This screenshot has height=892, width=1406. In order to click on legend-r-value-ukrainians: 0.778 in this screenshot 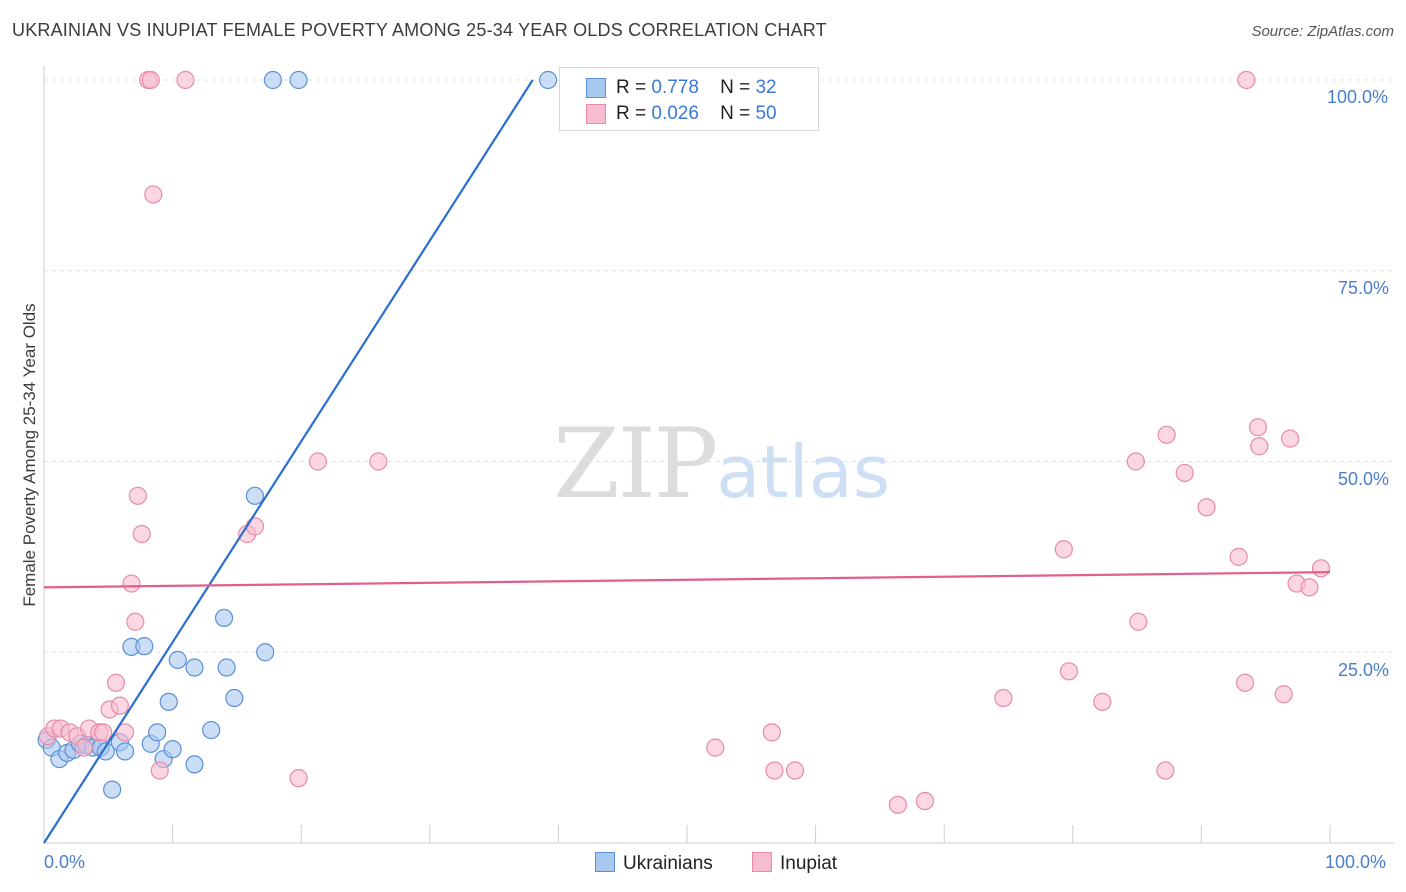, I will do `click(675, 87)`.